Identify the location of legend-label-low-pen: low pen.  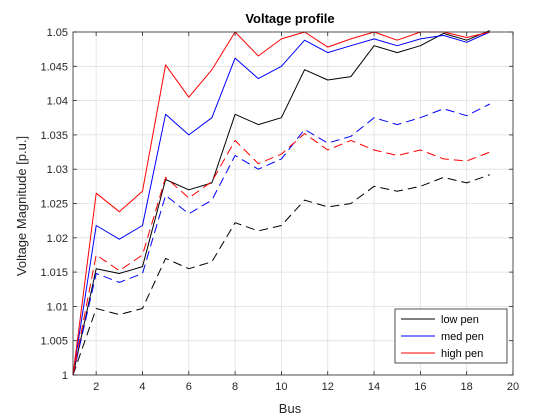
(460, 320).